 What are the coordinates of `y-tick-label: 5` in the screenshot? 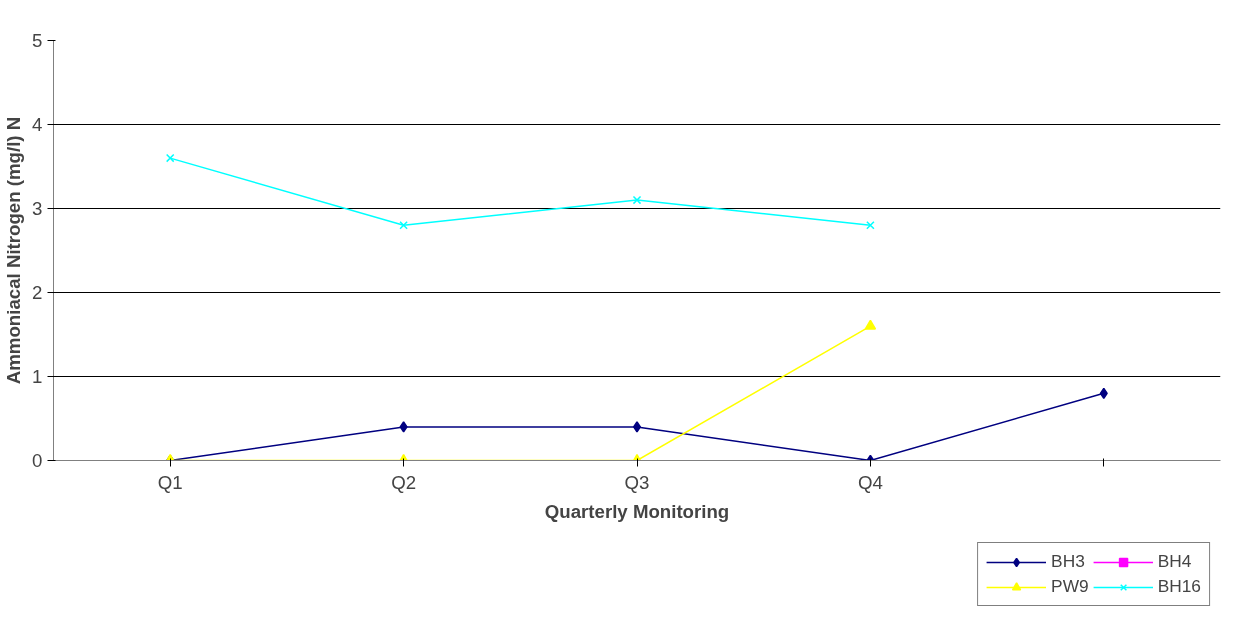 It's located at (37, 40).